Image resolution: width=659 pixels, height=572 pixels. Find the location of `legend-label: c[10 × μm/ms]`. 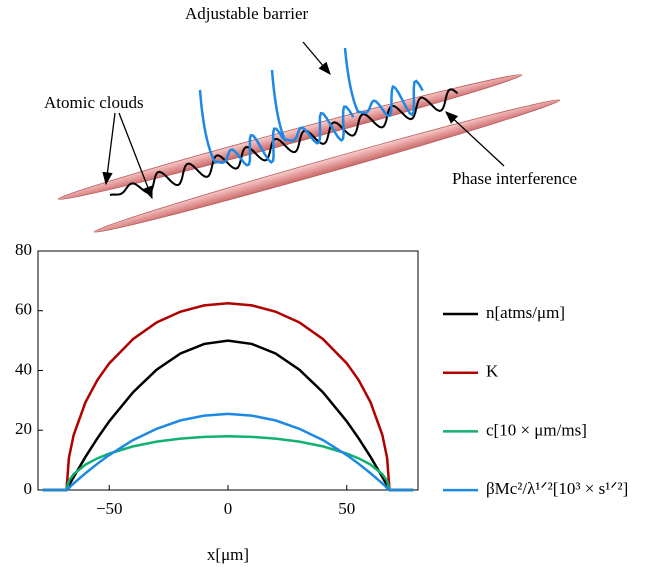

legend-label: c[10 × μm/ms] is located at coordinates (536, 429).